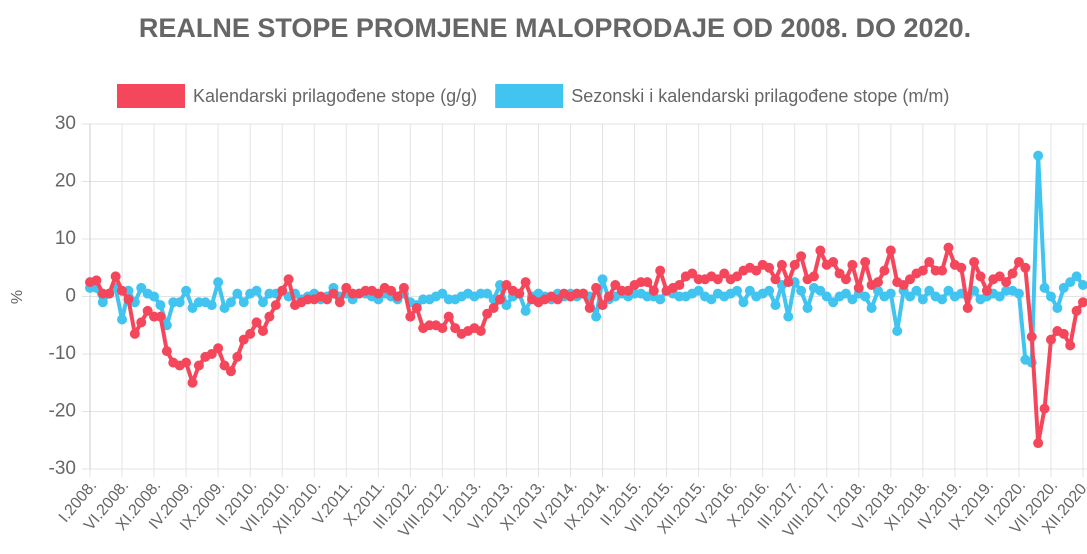 The height and width of the screenshot is (554, 1087). I want to click on y-tick-label: 0, so click(70, 296).